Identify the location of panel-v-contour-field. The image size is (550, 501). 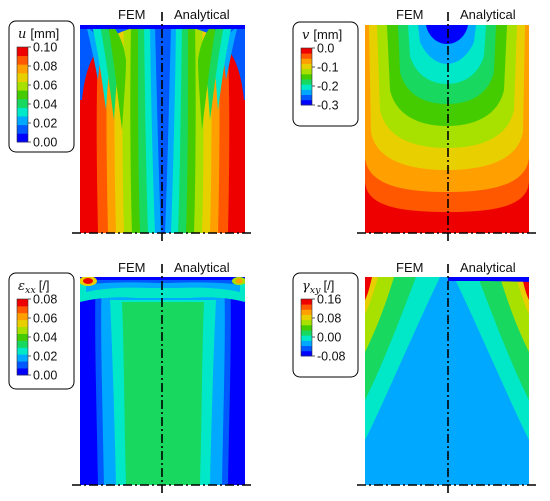
(447, 129).